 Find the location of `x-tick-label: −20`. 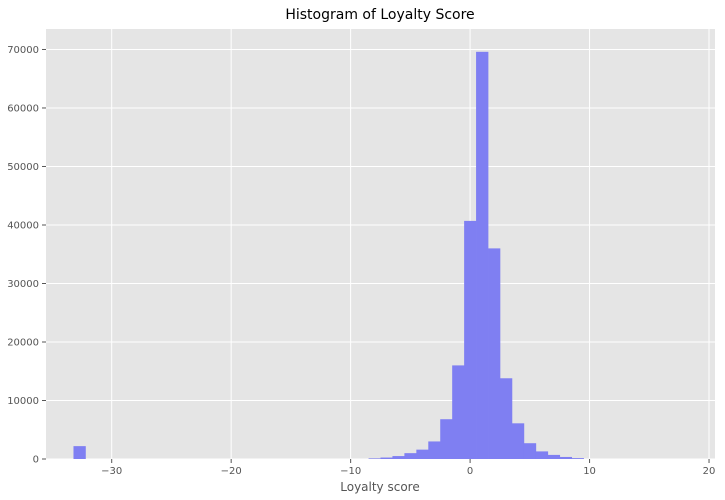

x-tick-label: −20 is located at coordinates (231, 471).